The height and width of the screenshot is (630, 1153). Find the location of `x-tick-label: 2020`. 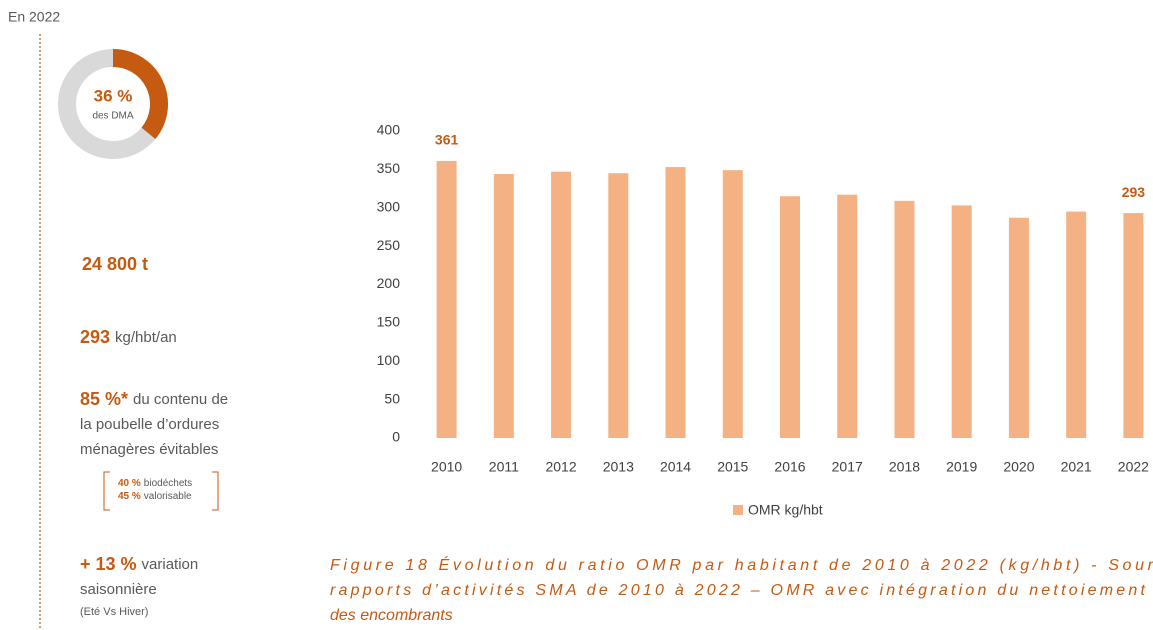

x-tick-label: 2020 is located at coordinates (1018, 467).